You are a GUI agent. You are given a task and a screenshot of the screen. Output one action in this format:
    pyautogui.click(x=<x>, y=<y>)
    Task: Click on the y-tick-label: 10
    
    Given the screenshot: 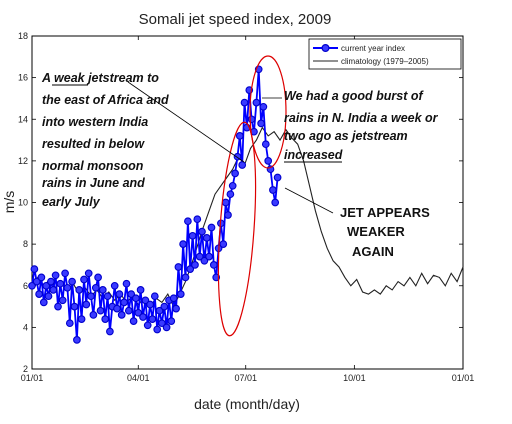 What is the action you would take?
    pyautogui.click(x=23, y=203)
    